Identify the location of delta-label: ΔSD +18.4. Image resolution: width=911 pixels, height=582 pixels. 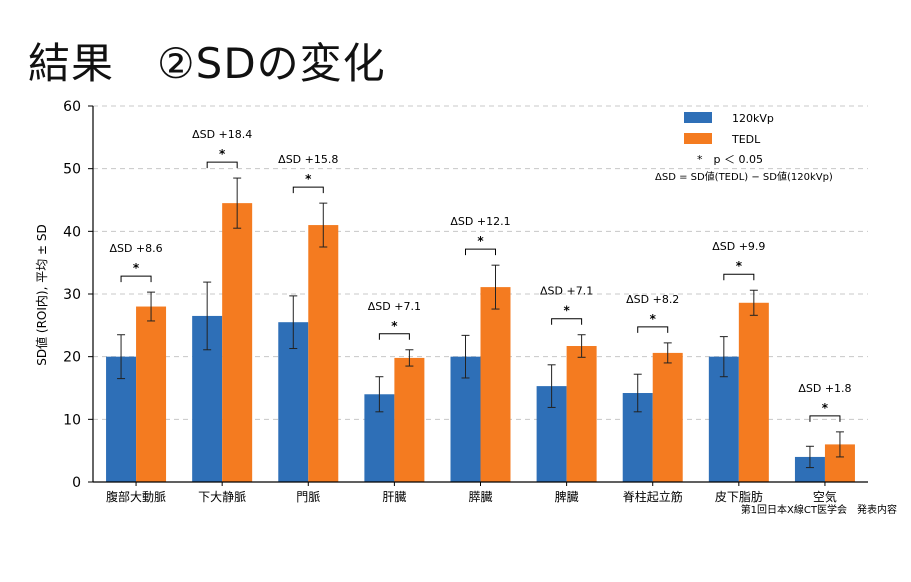
(222, 134).